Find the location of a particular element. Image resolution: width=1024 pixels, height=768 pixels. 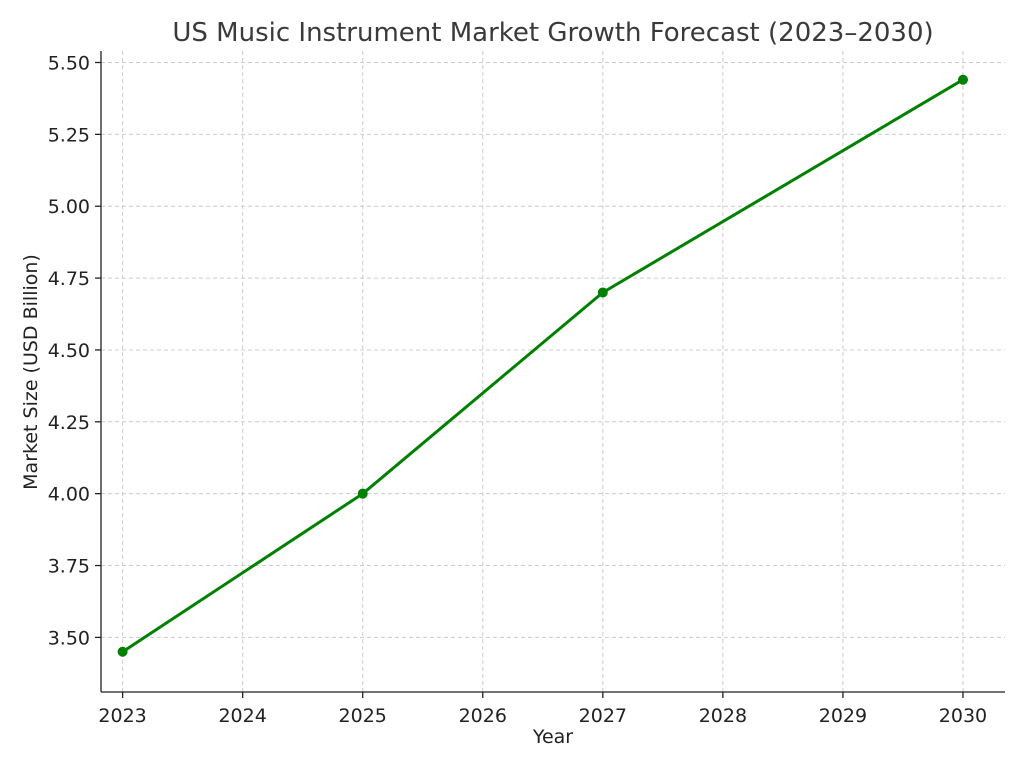

y-axis-label: Market Size (USD Billion) is located at coordinates (31, 372).